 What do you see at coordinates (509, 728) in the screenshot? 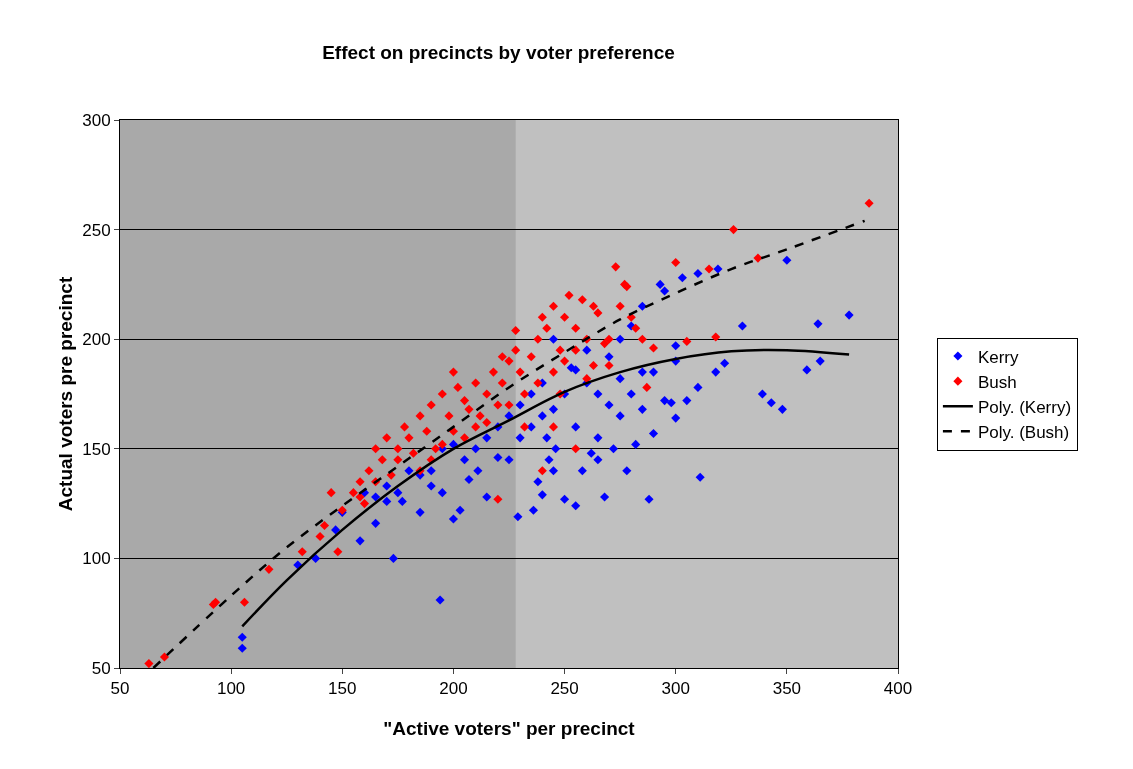
I see `x-axis-title: "Active voters" per precinct` at bounding box center [509, 728].